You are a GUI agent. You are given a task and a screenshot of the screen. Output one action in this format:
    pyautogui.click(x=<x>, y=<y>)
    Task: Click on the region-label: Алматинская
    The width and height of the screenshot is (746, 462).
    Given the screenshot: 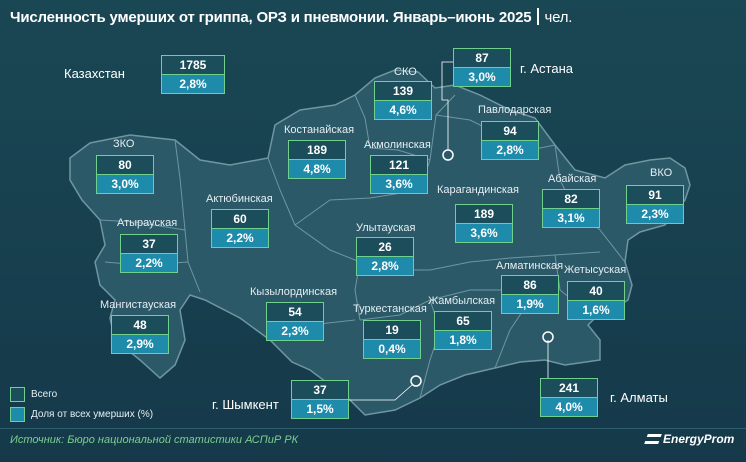 What is the action you would take?
    pyautogui.click(x=530, y=266)
    